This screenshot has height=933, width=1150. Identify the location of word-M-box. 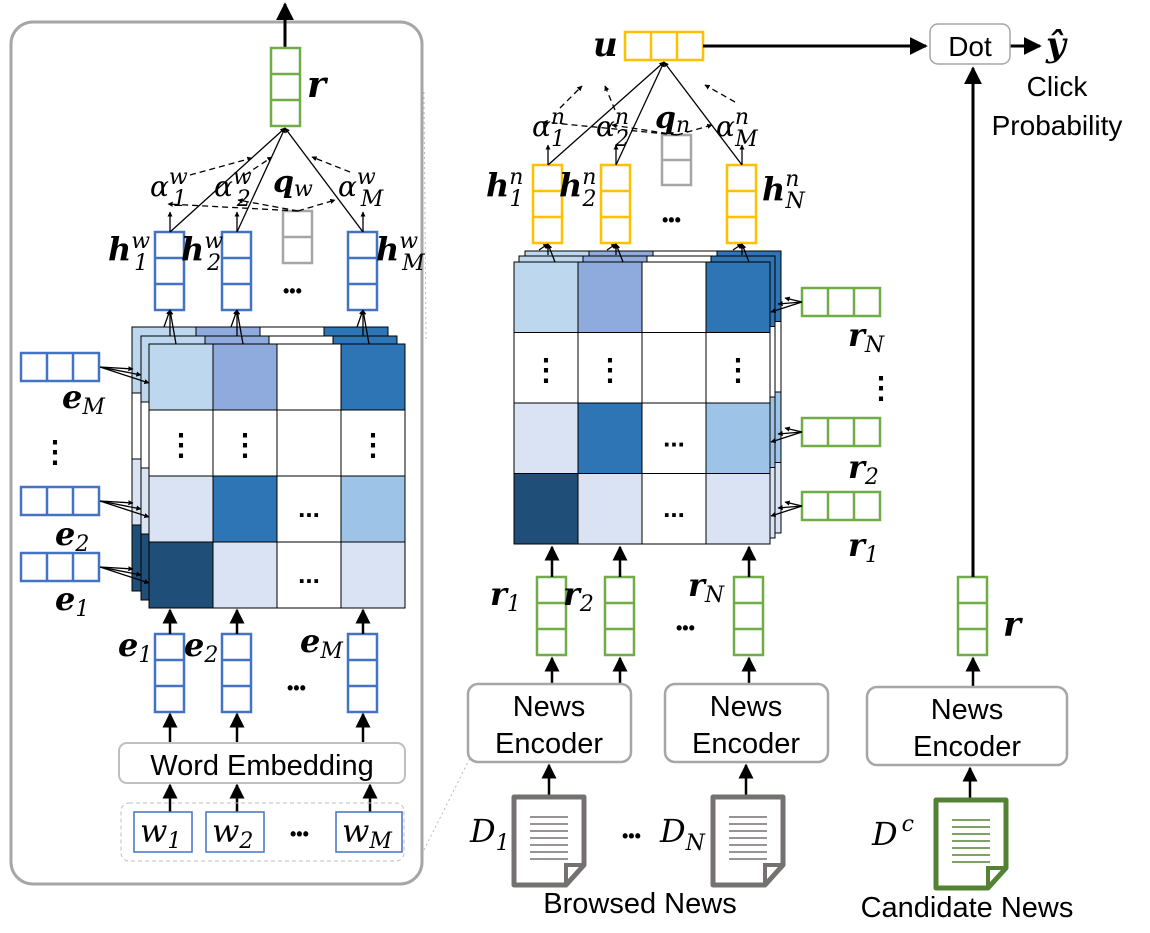
(369, 832).